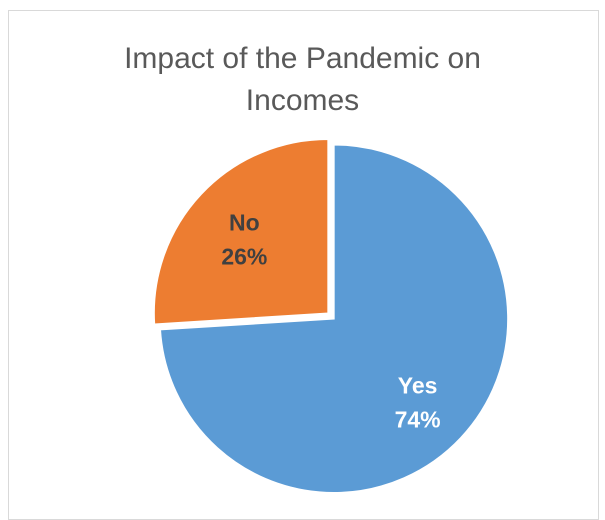  What do you see at coordinates (244, 257) in the screenshot?
I see `data-label-percent: 26%` at bounding box center [244, 257].